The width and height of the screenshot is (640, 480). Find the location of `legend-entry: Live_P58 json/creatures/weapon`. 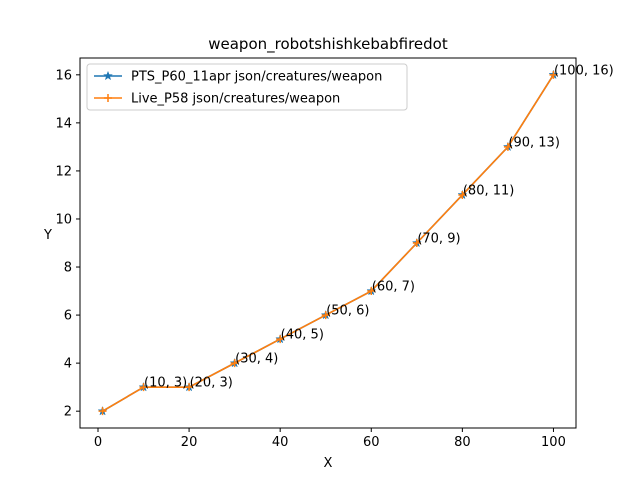

legend-entry: Live_P58 json/creatures/weapon is located at coordinates (217, 99).